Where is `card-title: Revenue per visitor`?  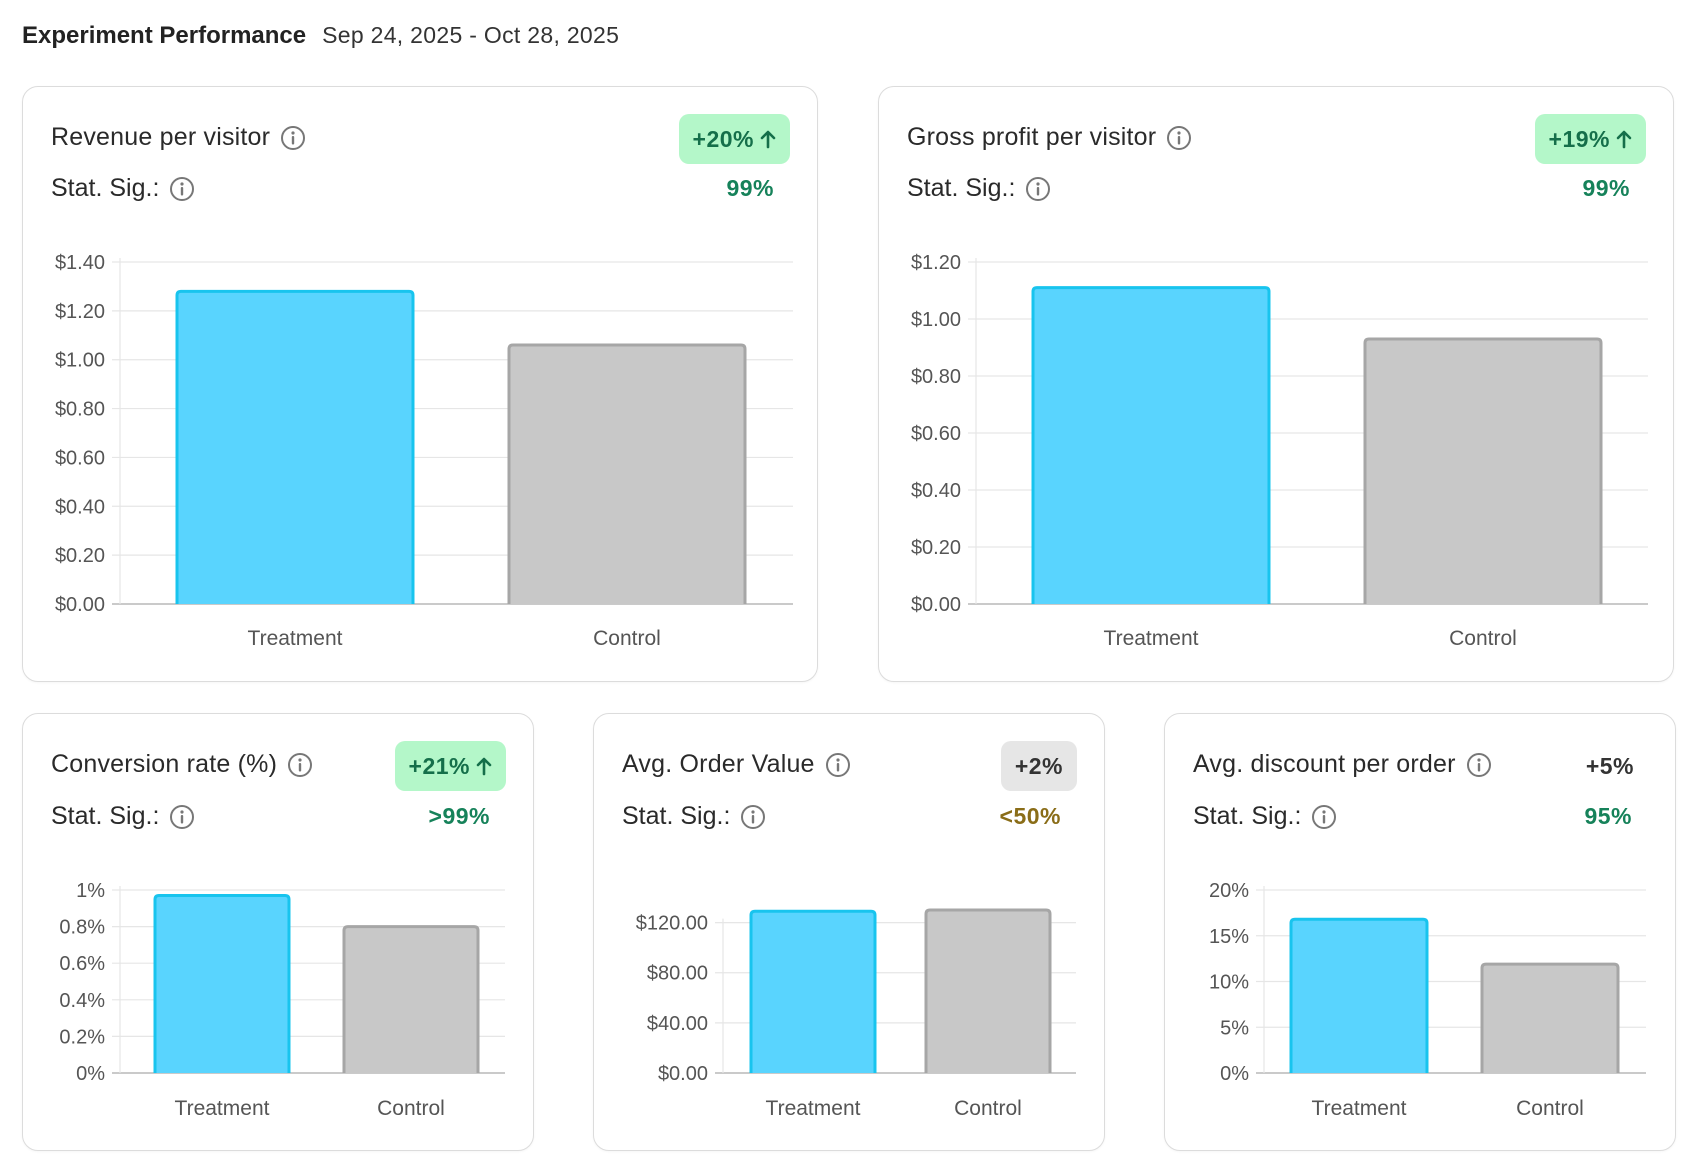 card-title: Revenue per visitor is located at coordinates (178, 137).